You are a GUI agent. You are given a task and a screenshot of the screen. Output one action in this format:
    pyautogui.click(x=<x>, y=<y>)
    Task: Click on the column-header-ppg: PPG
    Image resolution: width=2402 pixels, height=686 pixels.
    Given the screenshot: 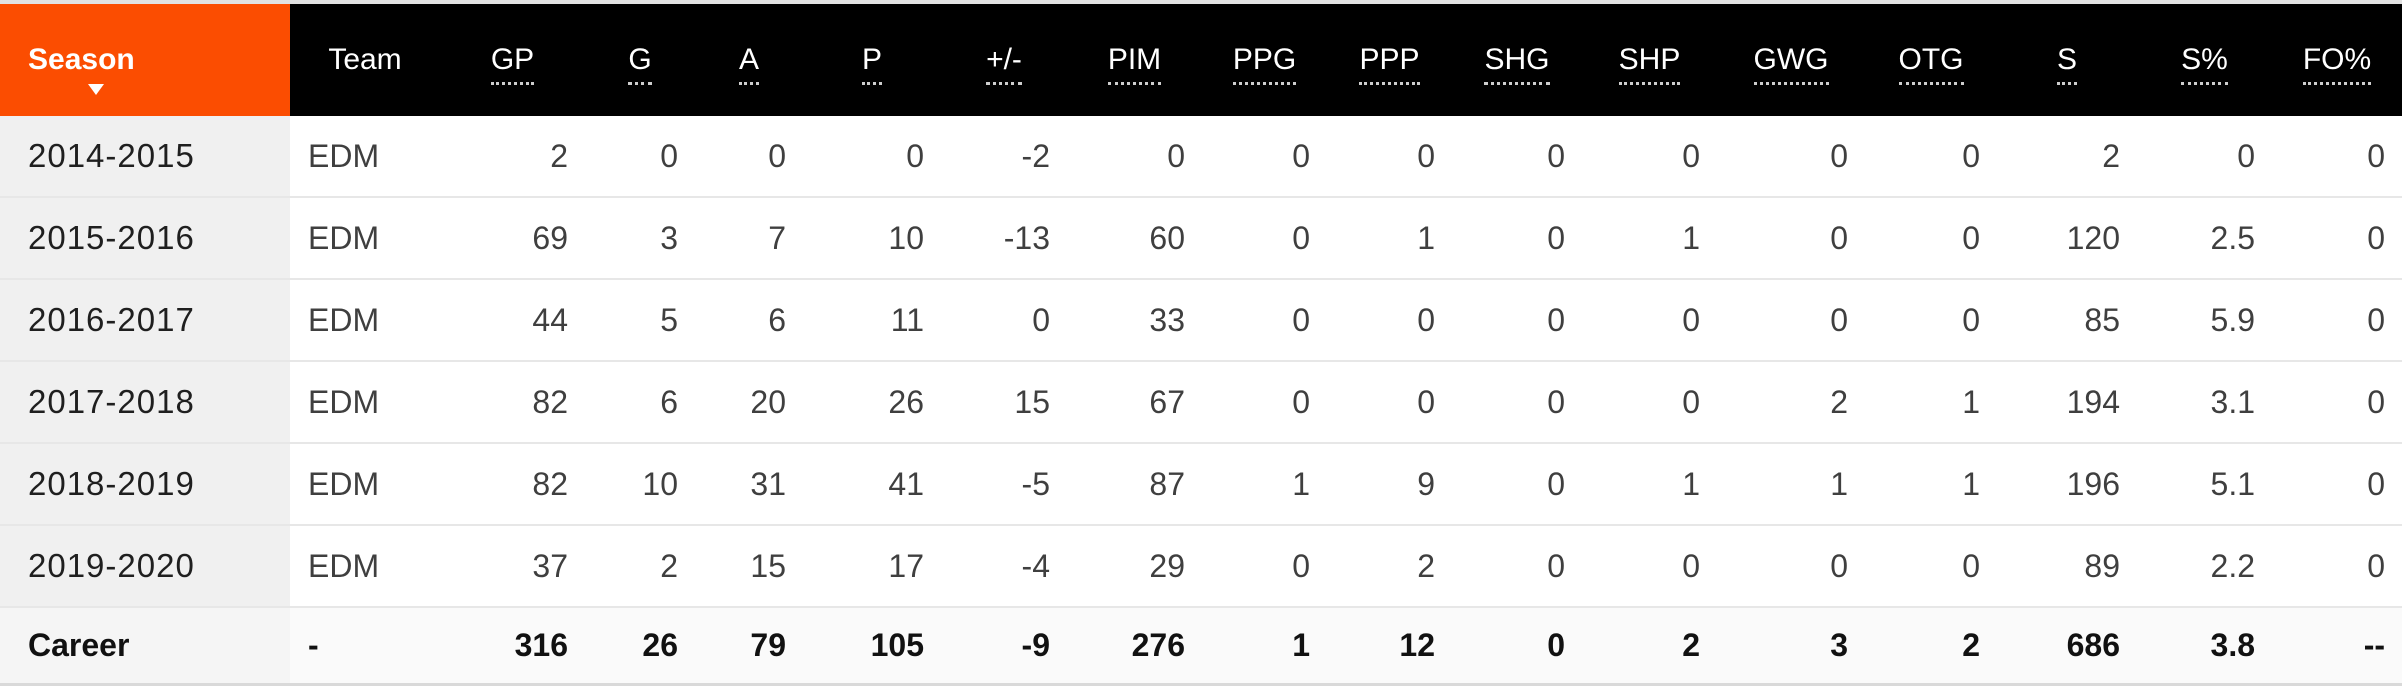 What is the action you would take?
    pyautogui.click(x=1264, y=60)
    